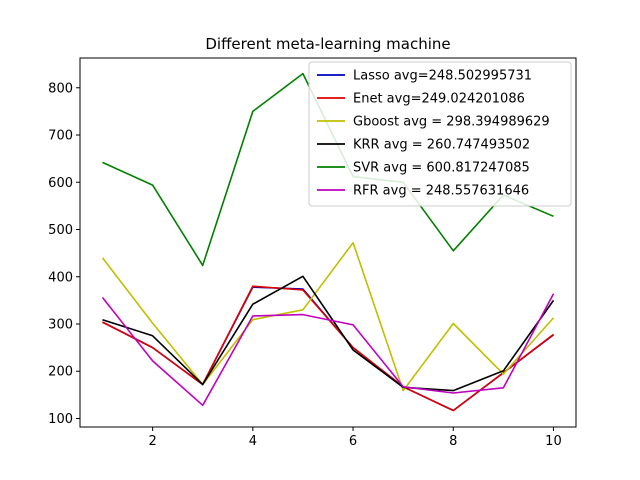  I want to click on legend-box, so click(440, 134).